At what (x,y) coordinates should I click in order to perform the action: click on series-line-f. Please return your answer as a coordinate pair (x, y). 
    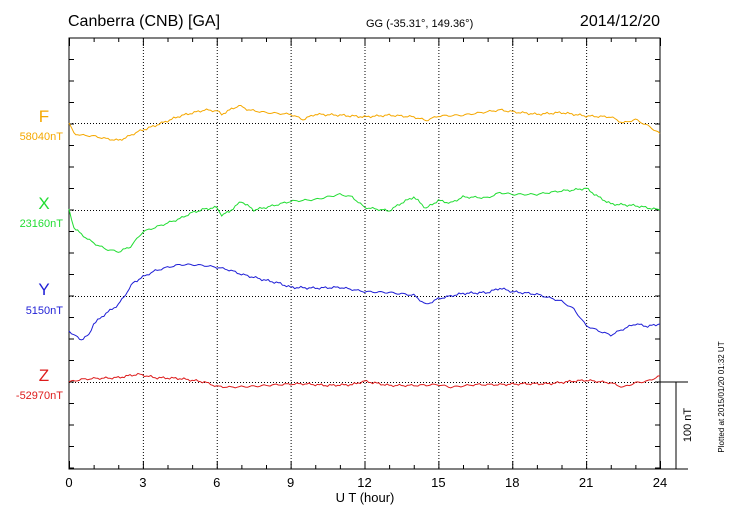
    Looking at the image, I should click on (364, 123).